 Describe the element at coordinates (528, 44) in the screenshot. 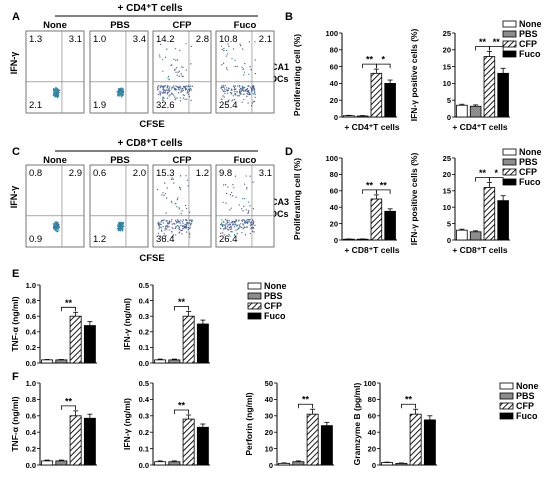

I see `legend-b-label-cfp: CFP` at that location.